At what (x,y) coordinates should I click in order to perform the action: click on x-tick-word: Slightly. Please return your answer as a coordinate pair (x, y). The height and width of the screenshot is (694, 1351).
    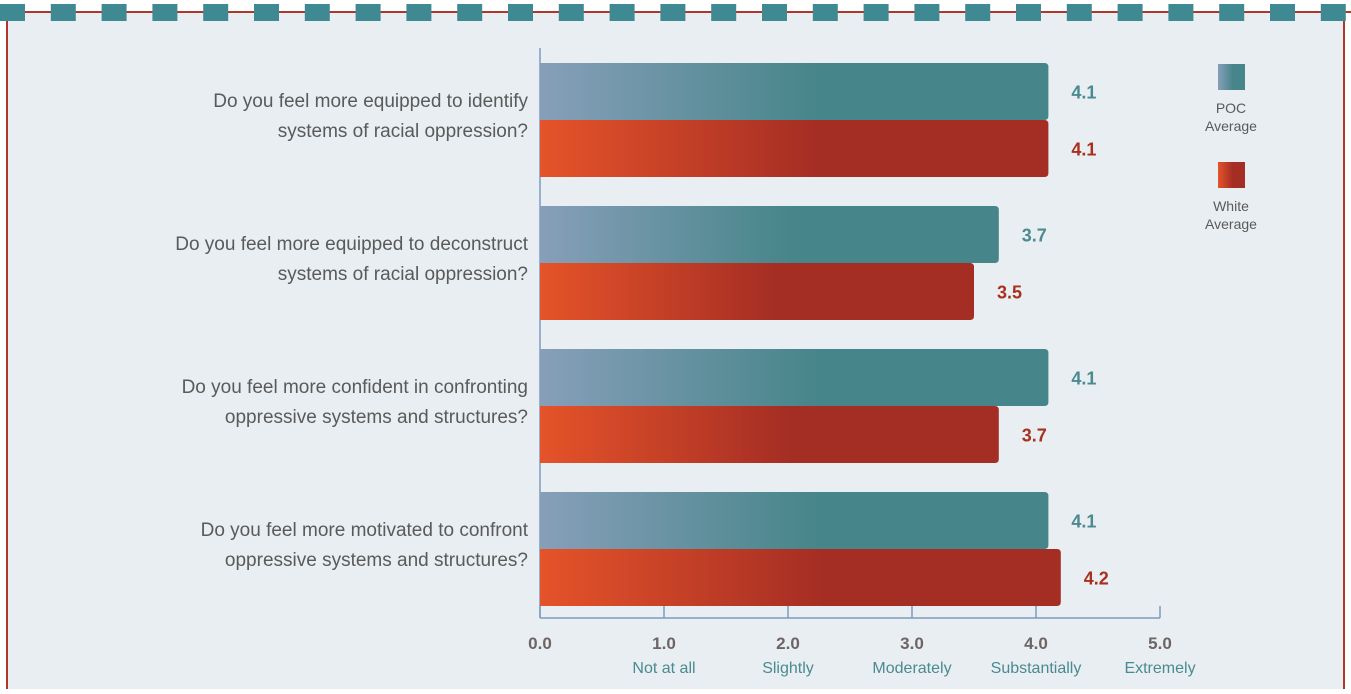
    Looking at the image, I should click on (788, 668).